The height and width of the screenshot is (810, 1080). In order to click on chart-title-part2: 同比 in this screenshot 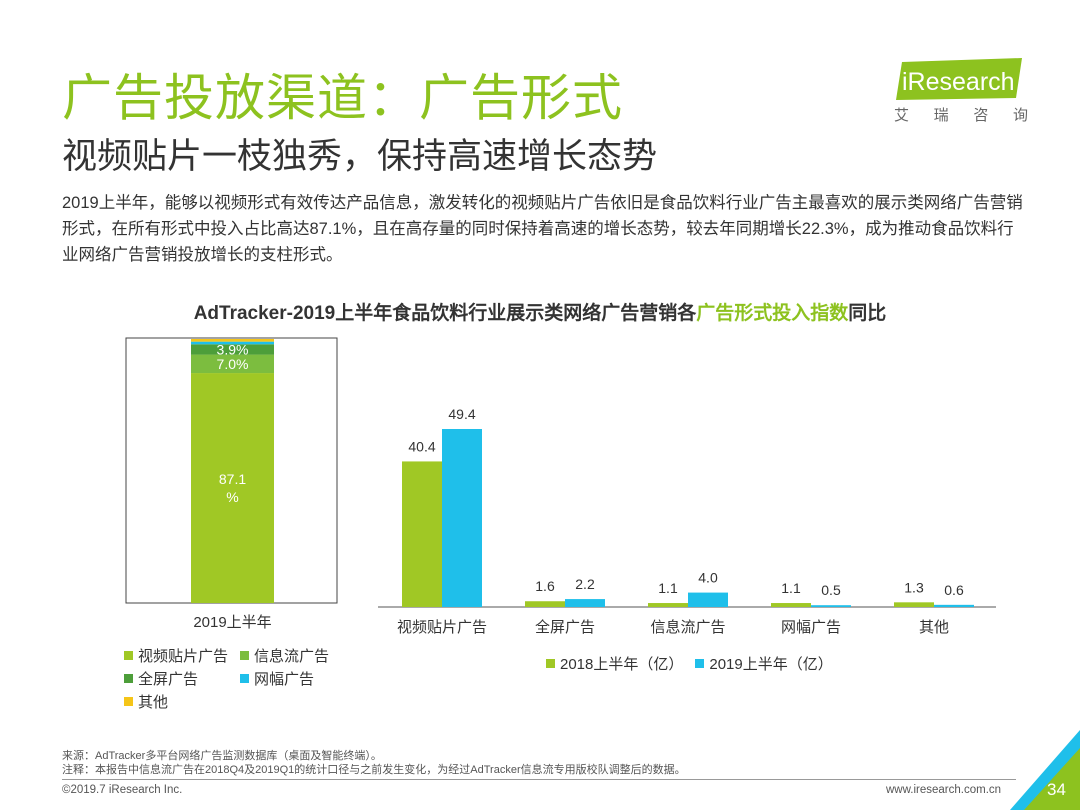, I will do `click(867, 313)`.